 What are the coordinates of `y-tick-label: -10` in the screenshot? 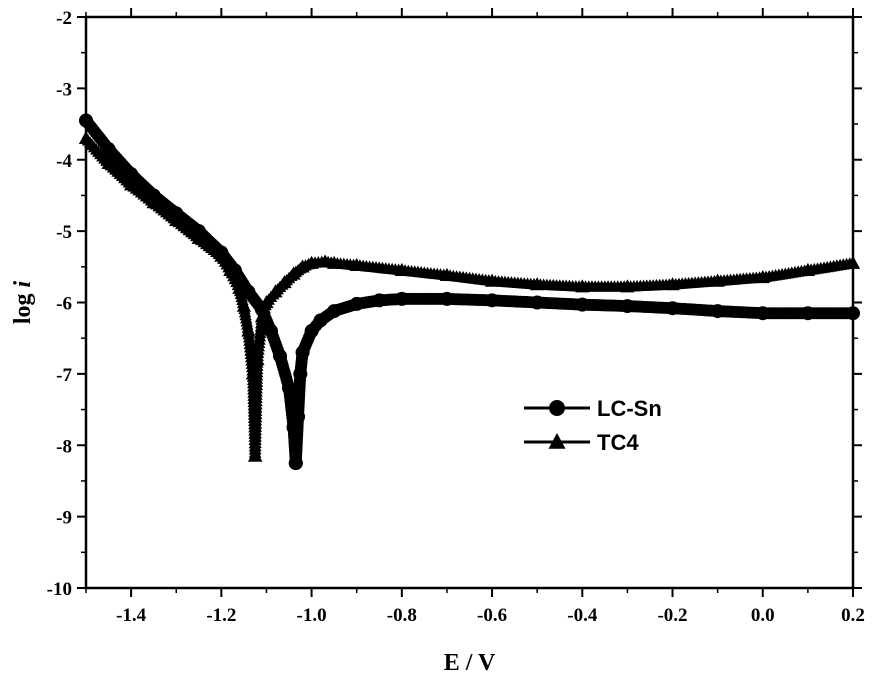 It's located at (59, 589).